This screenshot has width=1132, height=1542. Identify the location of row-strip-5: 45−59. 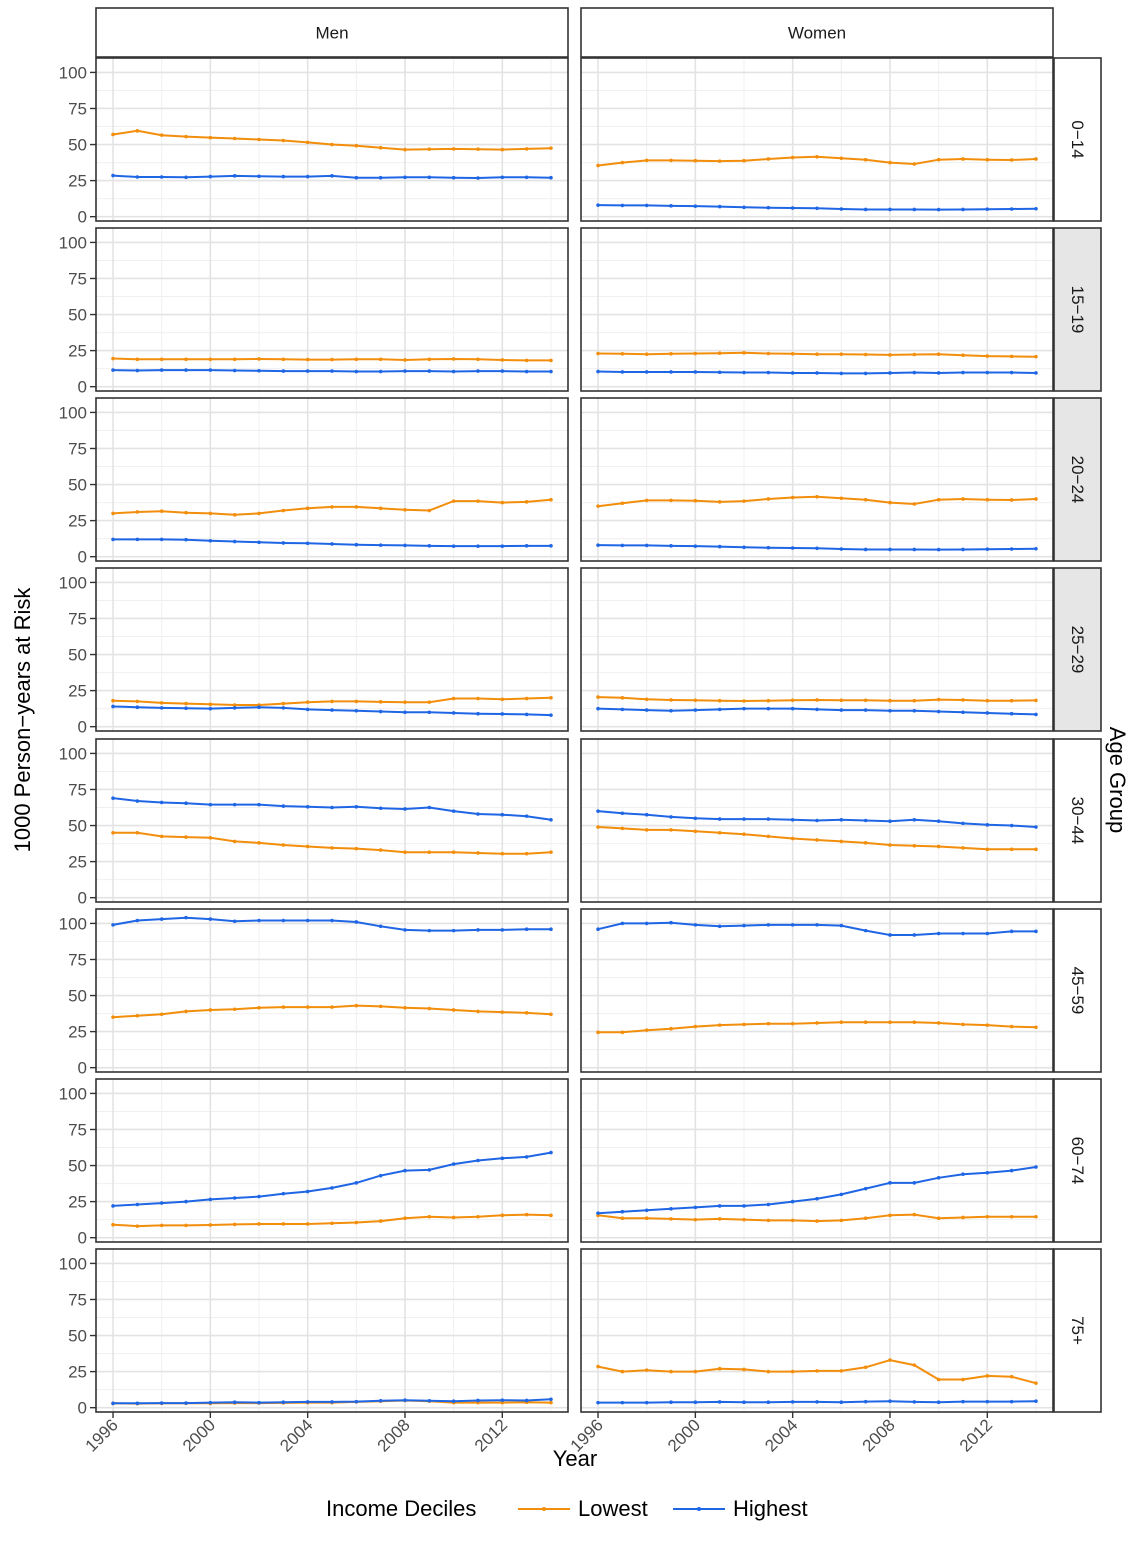
(1077, 990).